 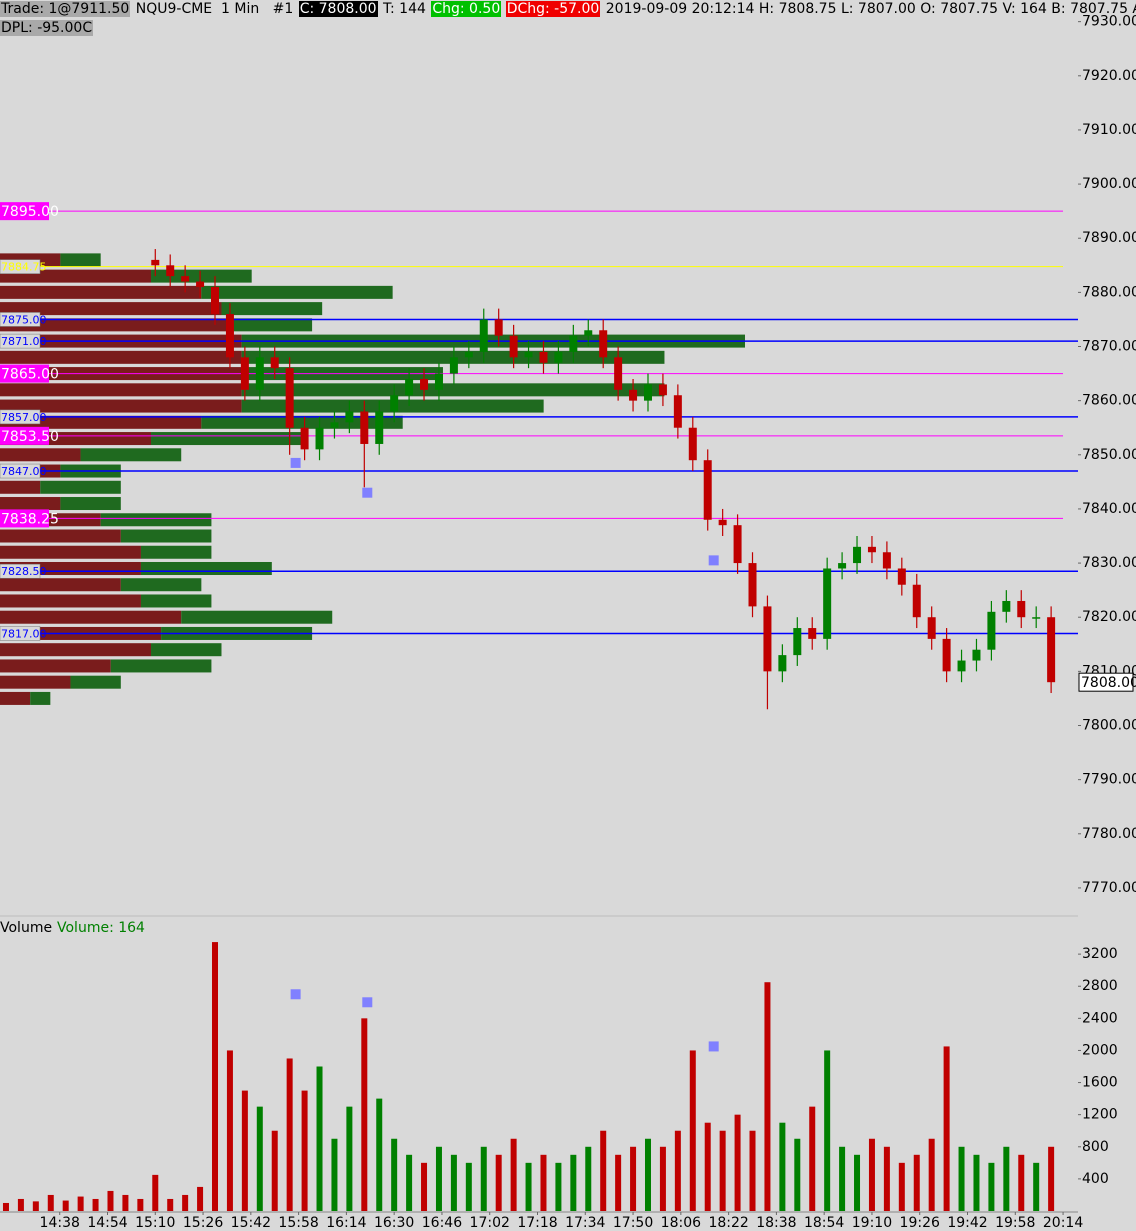 What do you see at coordinates (24, 341) in the screenshot?
I see `level-label: 7871.00` at bounding box center [24, 341].